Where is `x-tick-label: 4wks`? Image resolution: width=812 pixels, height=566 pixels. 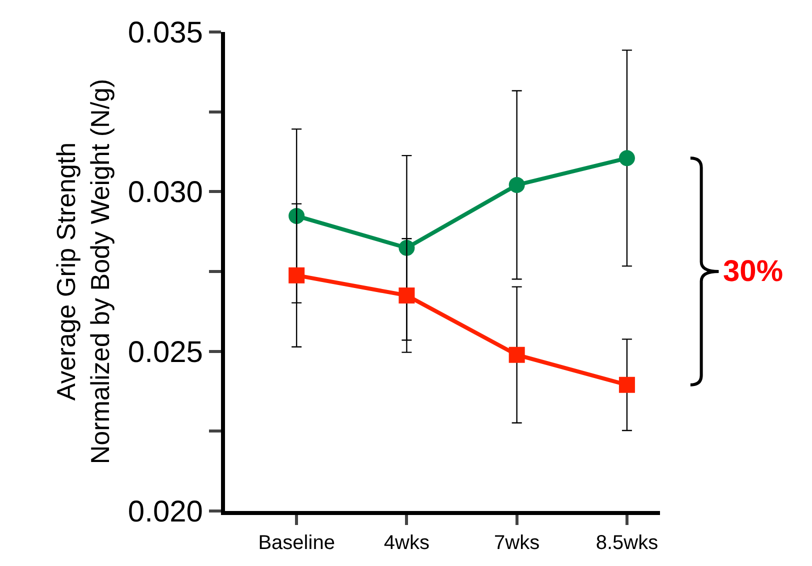
x-tick-label: 4wks is located at coordinates (407, 543).